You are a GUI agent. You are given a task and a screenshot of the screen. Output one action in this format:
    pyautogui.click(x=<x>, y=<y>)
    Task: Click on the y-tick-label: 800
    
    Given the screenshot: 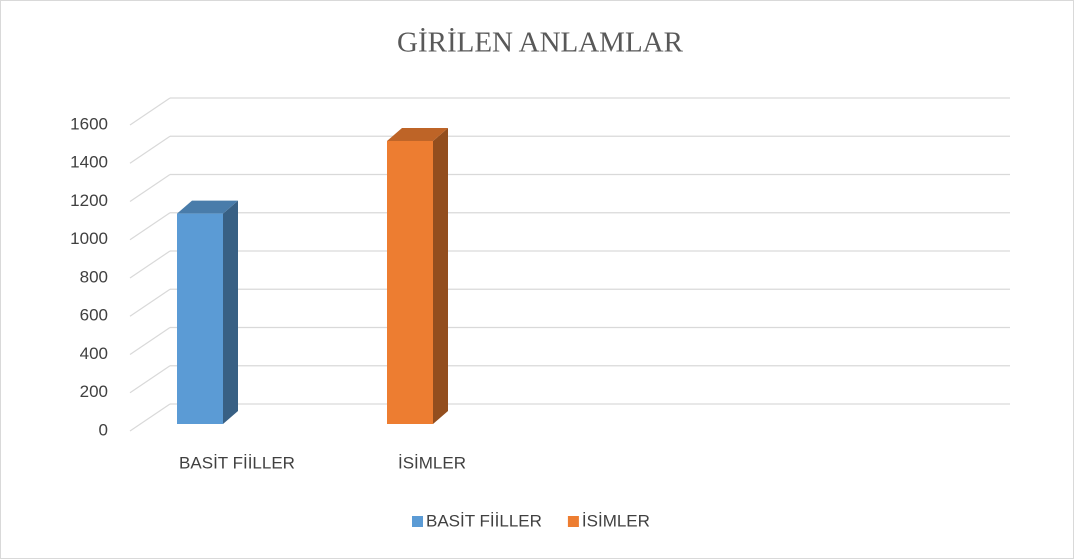 What is the action you would take?
    pyautogui.click(x=94, y=276)
    